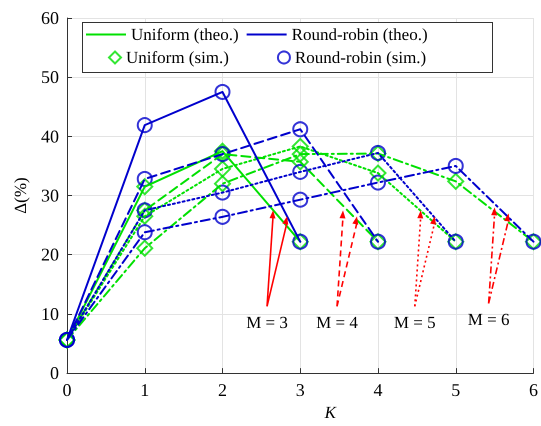  What do you see at coordinates (533, 390) in the screenshot?
I see `x-tick-label: 6` at bounding box center [533, 390].